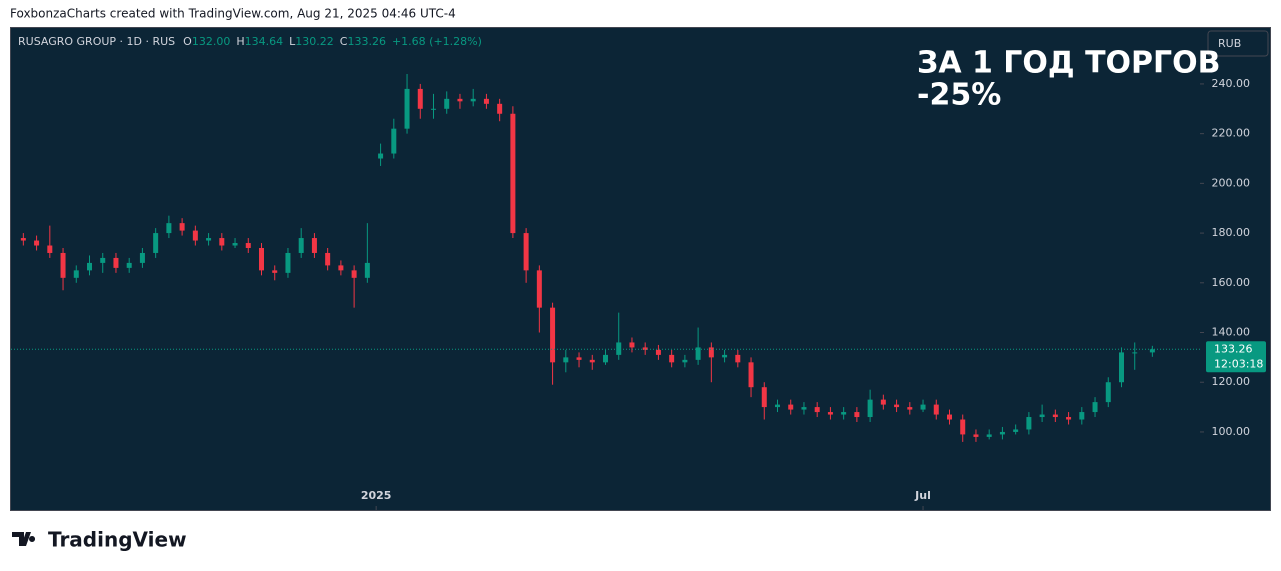 The image size is (1281, 571). I want to click on legend-key: H, so click(240, 41).